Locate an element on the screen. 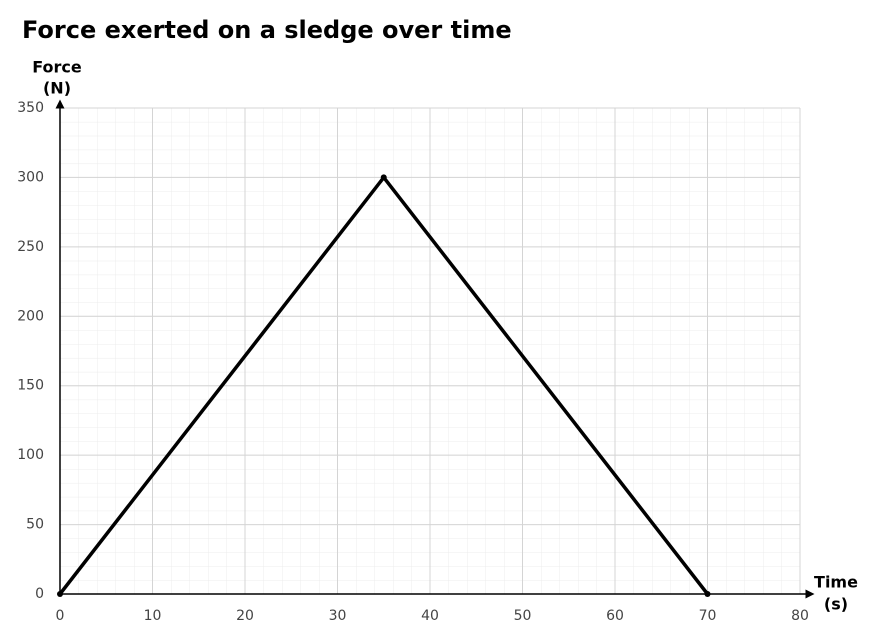  y-tick-label: 200 is located at coordinates (30, 316).